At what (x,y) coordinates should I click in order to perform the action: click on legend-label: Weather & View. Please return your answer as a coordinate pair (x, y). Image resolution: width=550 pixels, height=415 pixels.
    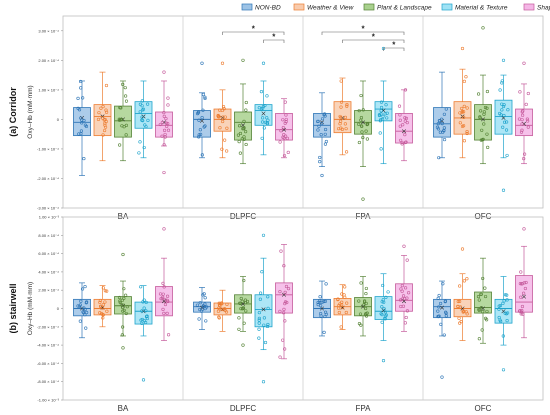
    Looking at the image, I should click on (331, 8).